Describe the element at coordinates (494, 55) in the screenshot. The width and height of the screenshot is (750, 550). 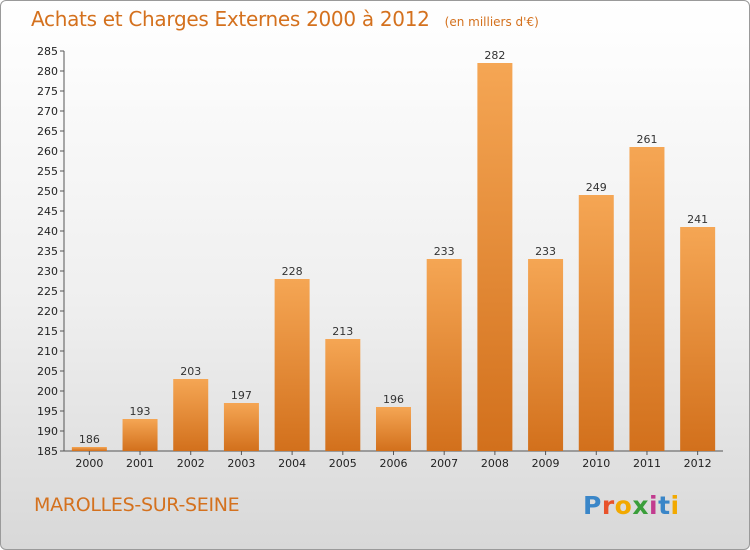
I see `bar-value-label: 282` at that location.